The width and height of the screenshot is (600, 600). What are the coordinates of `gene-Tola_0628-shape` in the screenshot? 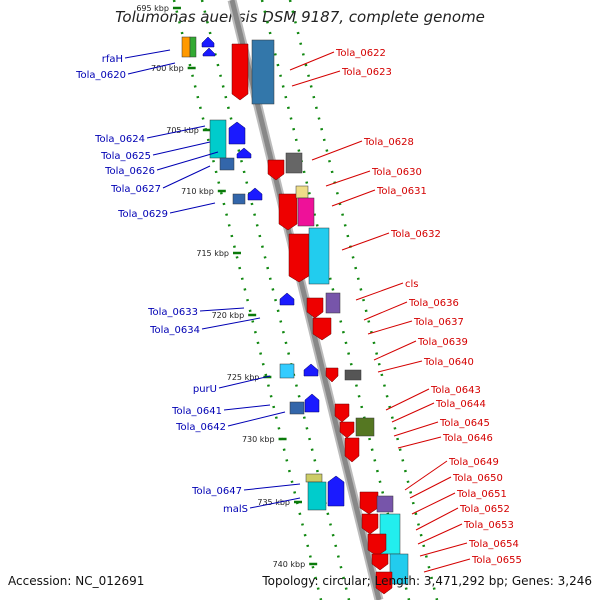 It's located at (276, 170).